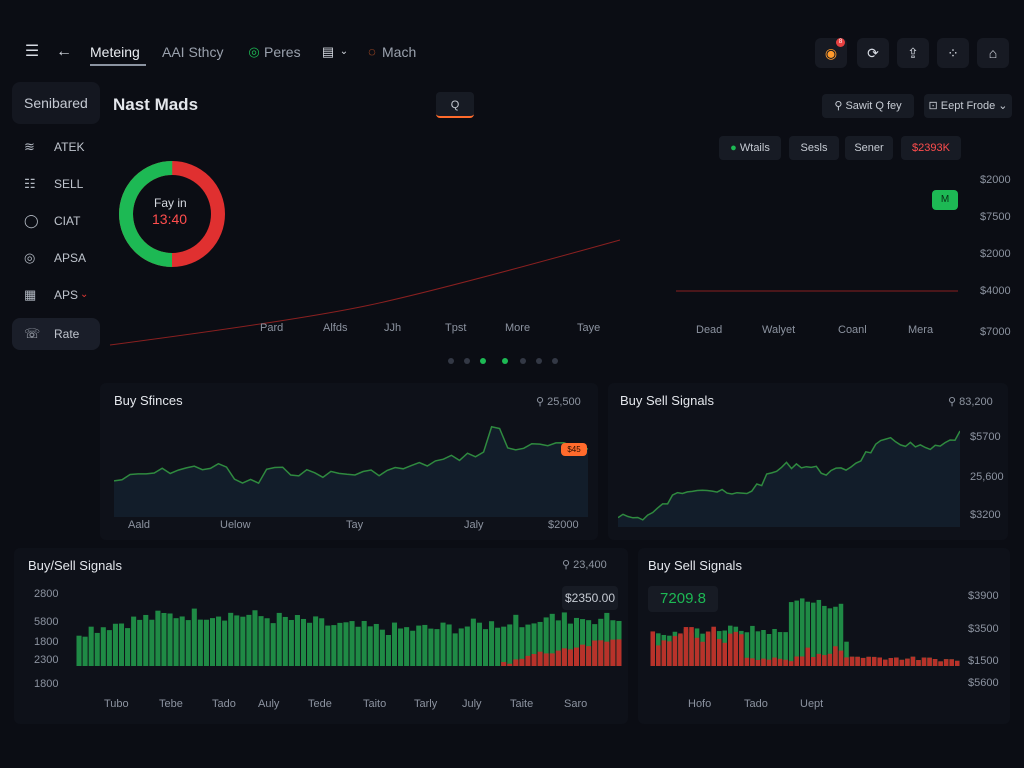 The width and height of the screenshot is (1024, 768). Describe the element at coordinates (869, 148) in the screenshot. I see `legend-sener: Sener` at that location.